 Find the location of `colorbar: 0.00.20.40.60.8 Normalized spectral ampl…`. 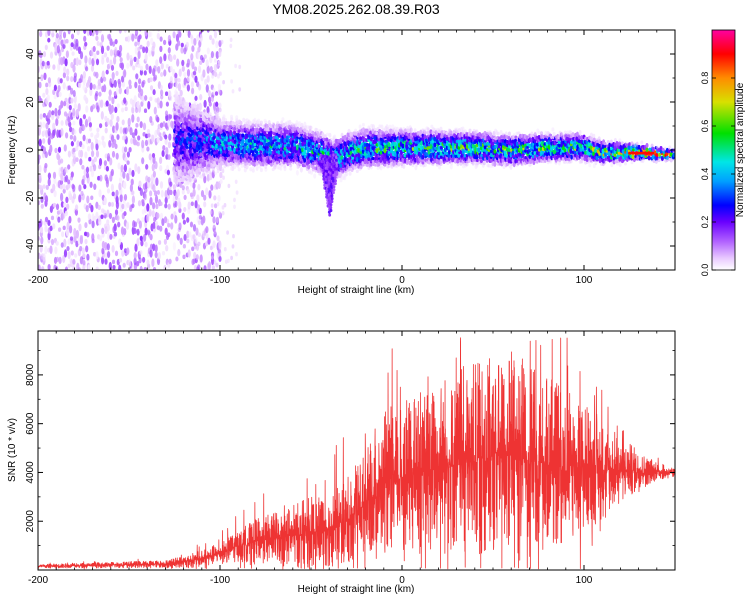

colorbar: 0.00.20.40.60.8 Normalized spectral ampl… is located at coordinates (723, 152).